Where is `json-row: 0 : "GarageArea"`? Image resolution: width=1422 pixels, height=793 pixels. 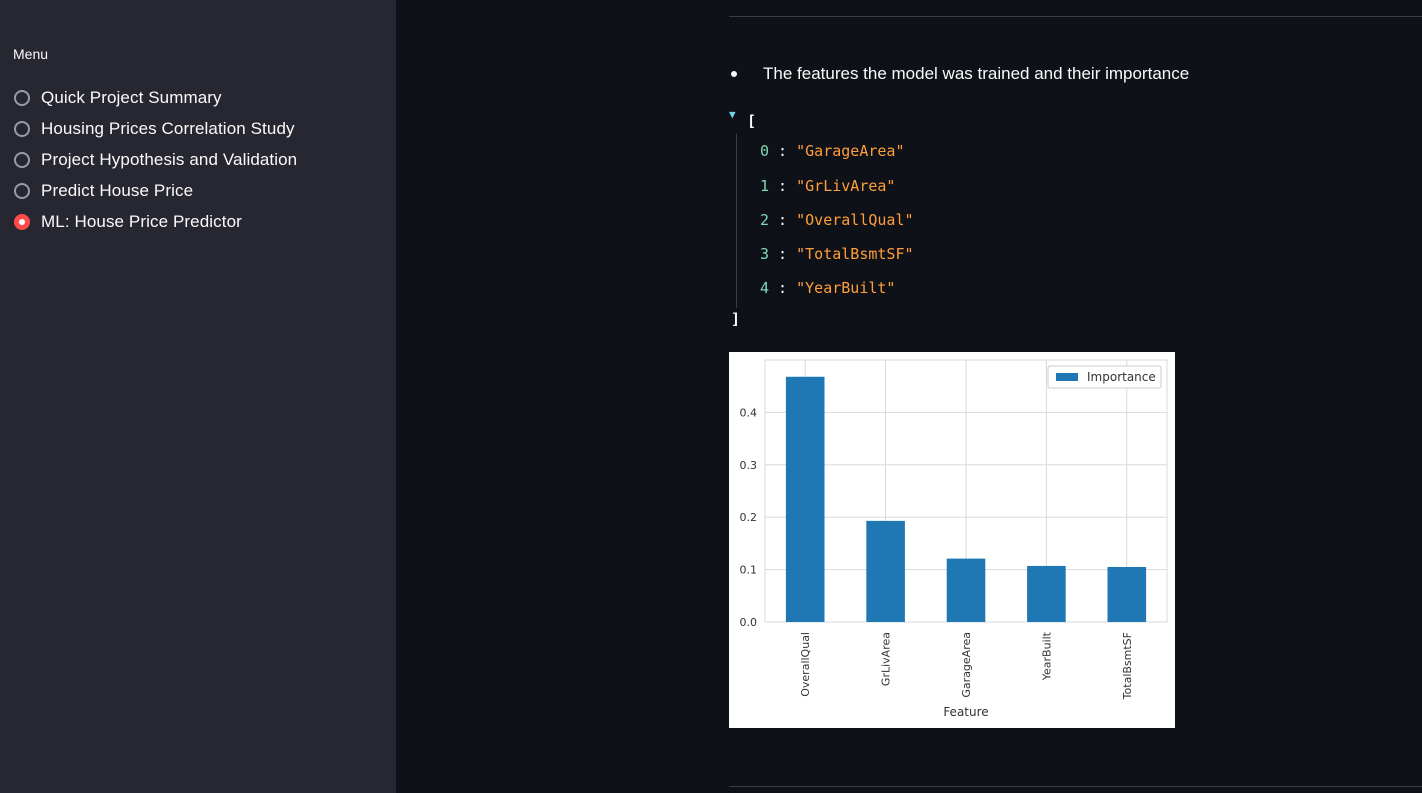 json-row: 0 : "GarageArea" is located at coordinates (832, 151).